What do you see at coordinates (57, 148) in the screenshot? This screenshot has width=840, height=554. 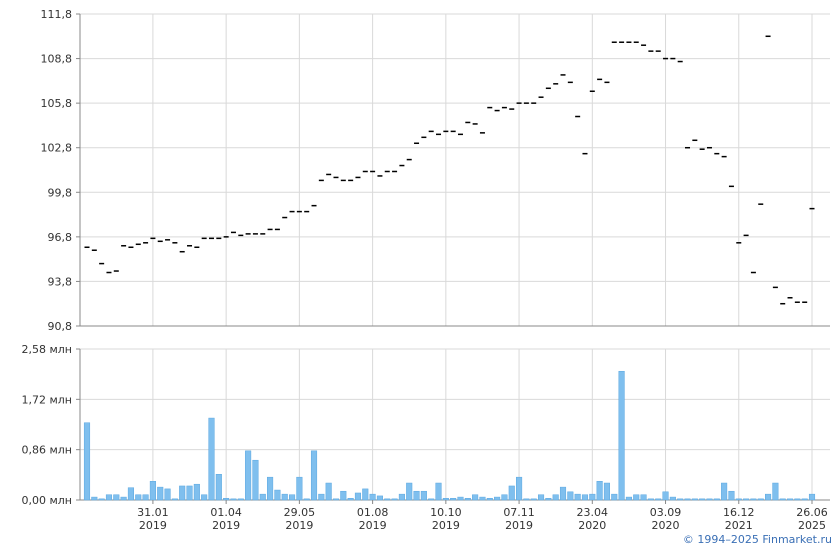 I see `y-tick-label: 102,8` at bounding box center [57, 148].